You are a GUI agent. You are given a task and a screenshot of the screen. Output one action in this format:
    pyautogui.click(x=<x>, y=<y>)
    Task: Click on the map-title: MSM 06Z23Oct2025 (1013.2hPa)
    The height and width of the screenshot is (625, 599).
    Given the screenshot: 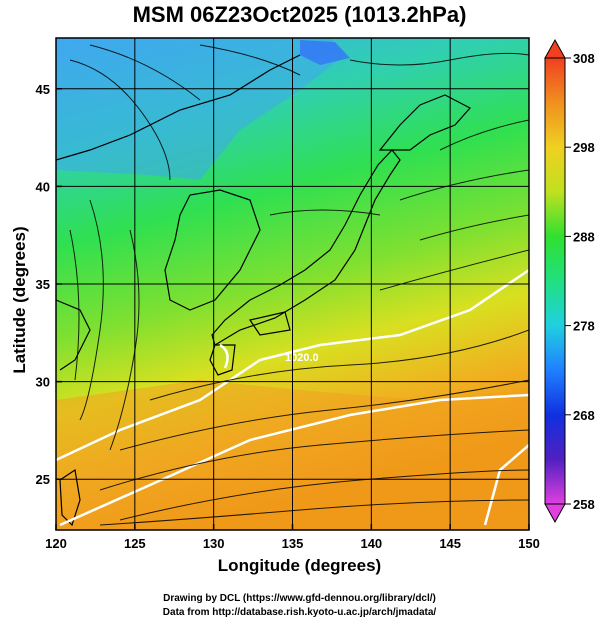 What is the action you would take?
    pyautogui.click(x=299, y=14)
    